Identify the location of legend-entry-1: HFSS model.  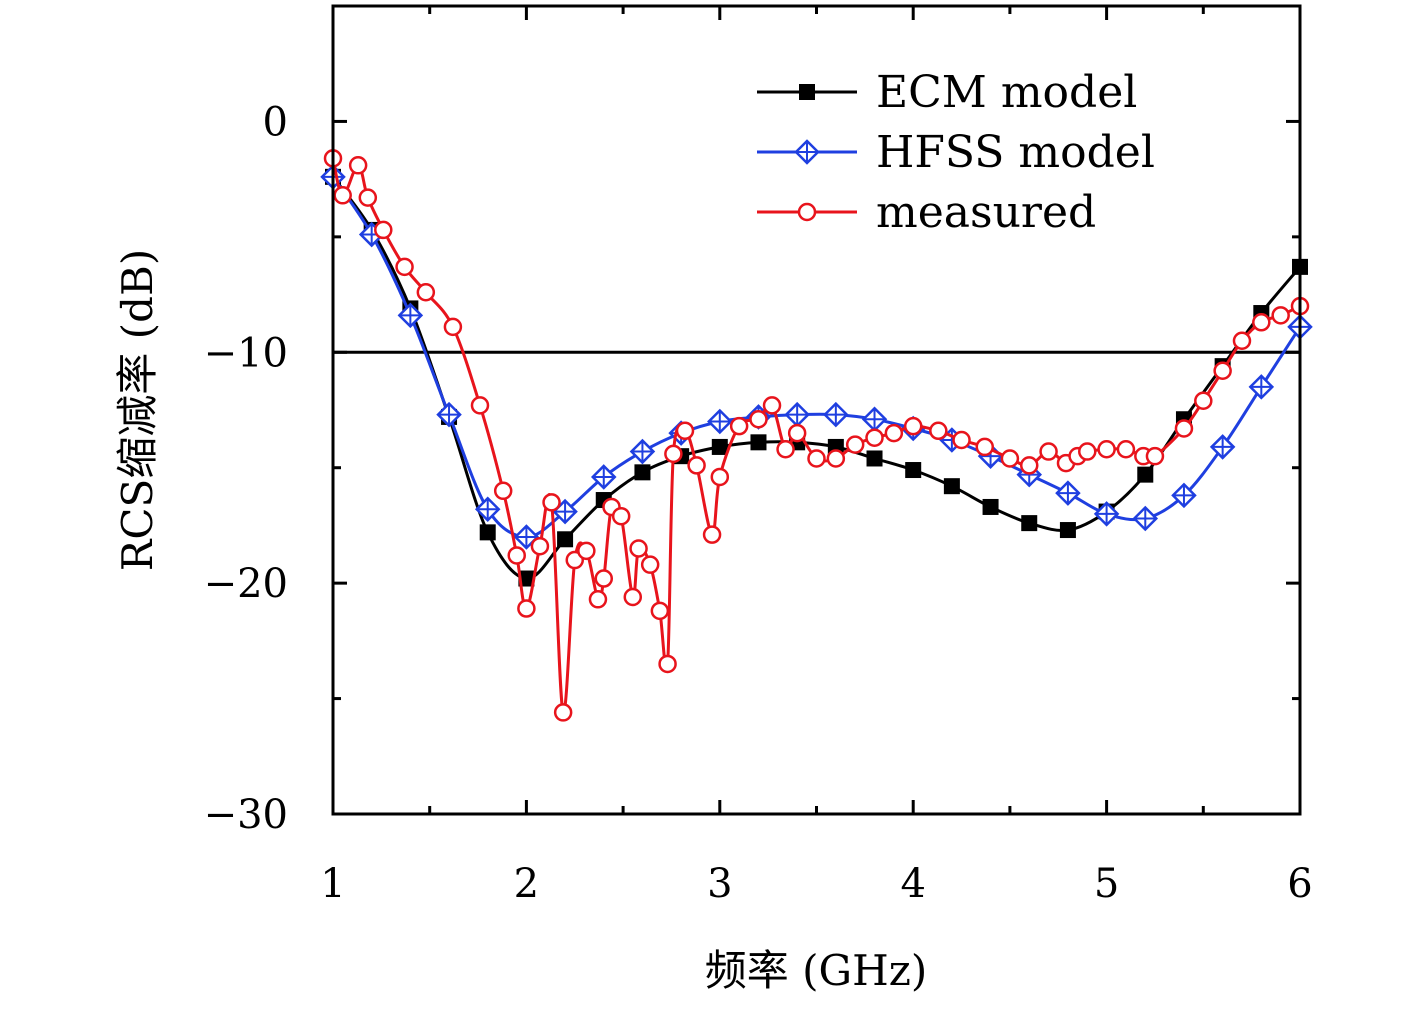
(956, 152).